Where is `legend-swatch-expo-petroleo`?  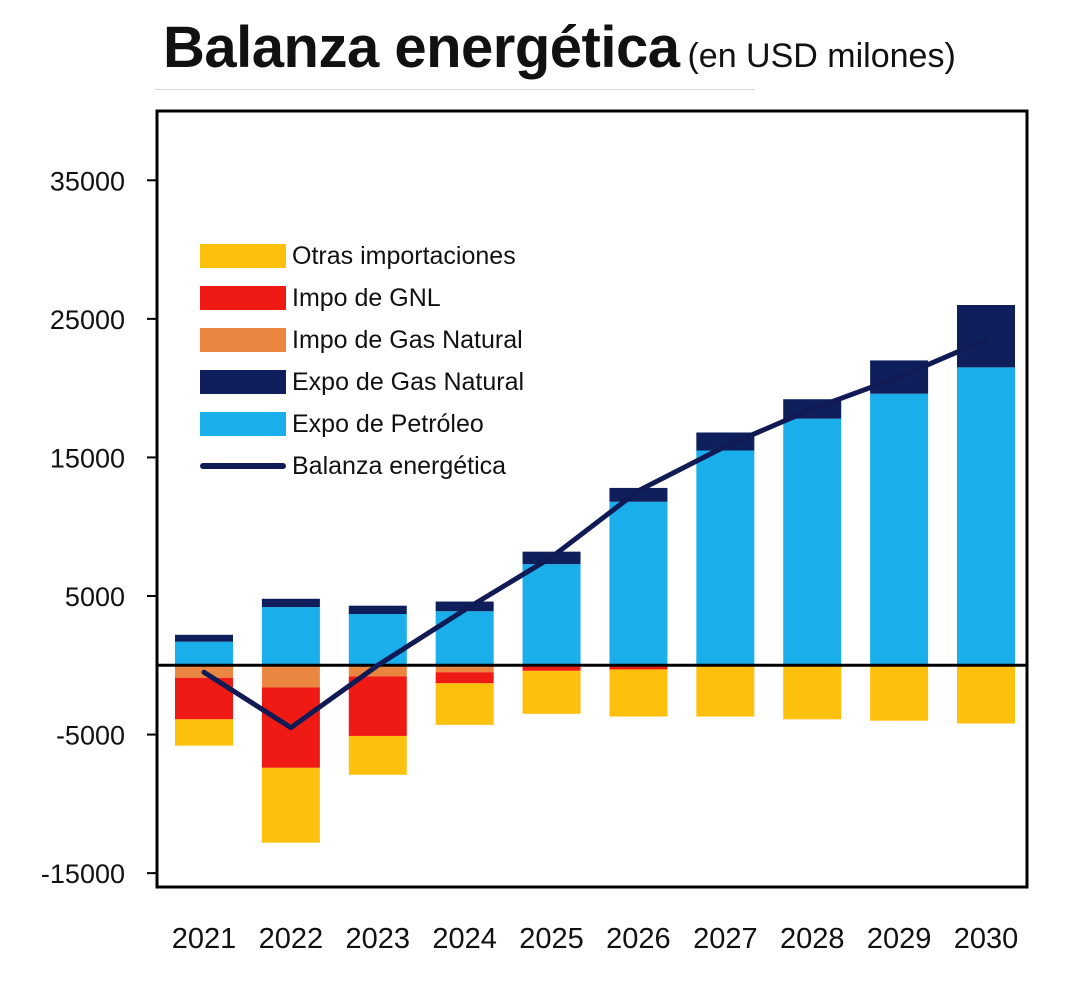
legend-swatch-expo-petroleo is located at coordinates (243, 424).